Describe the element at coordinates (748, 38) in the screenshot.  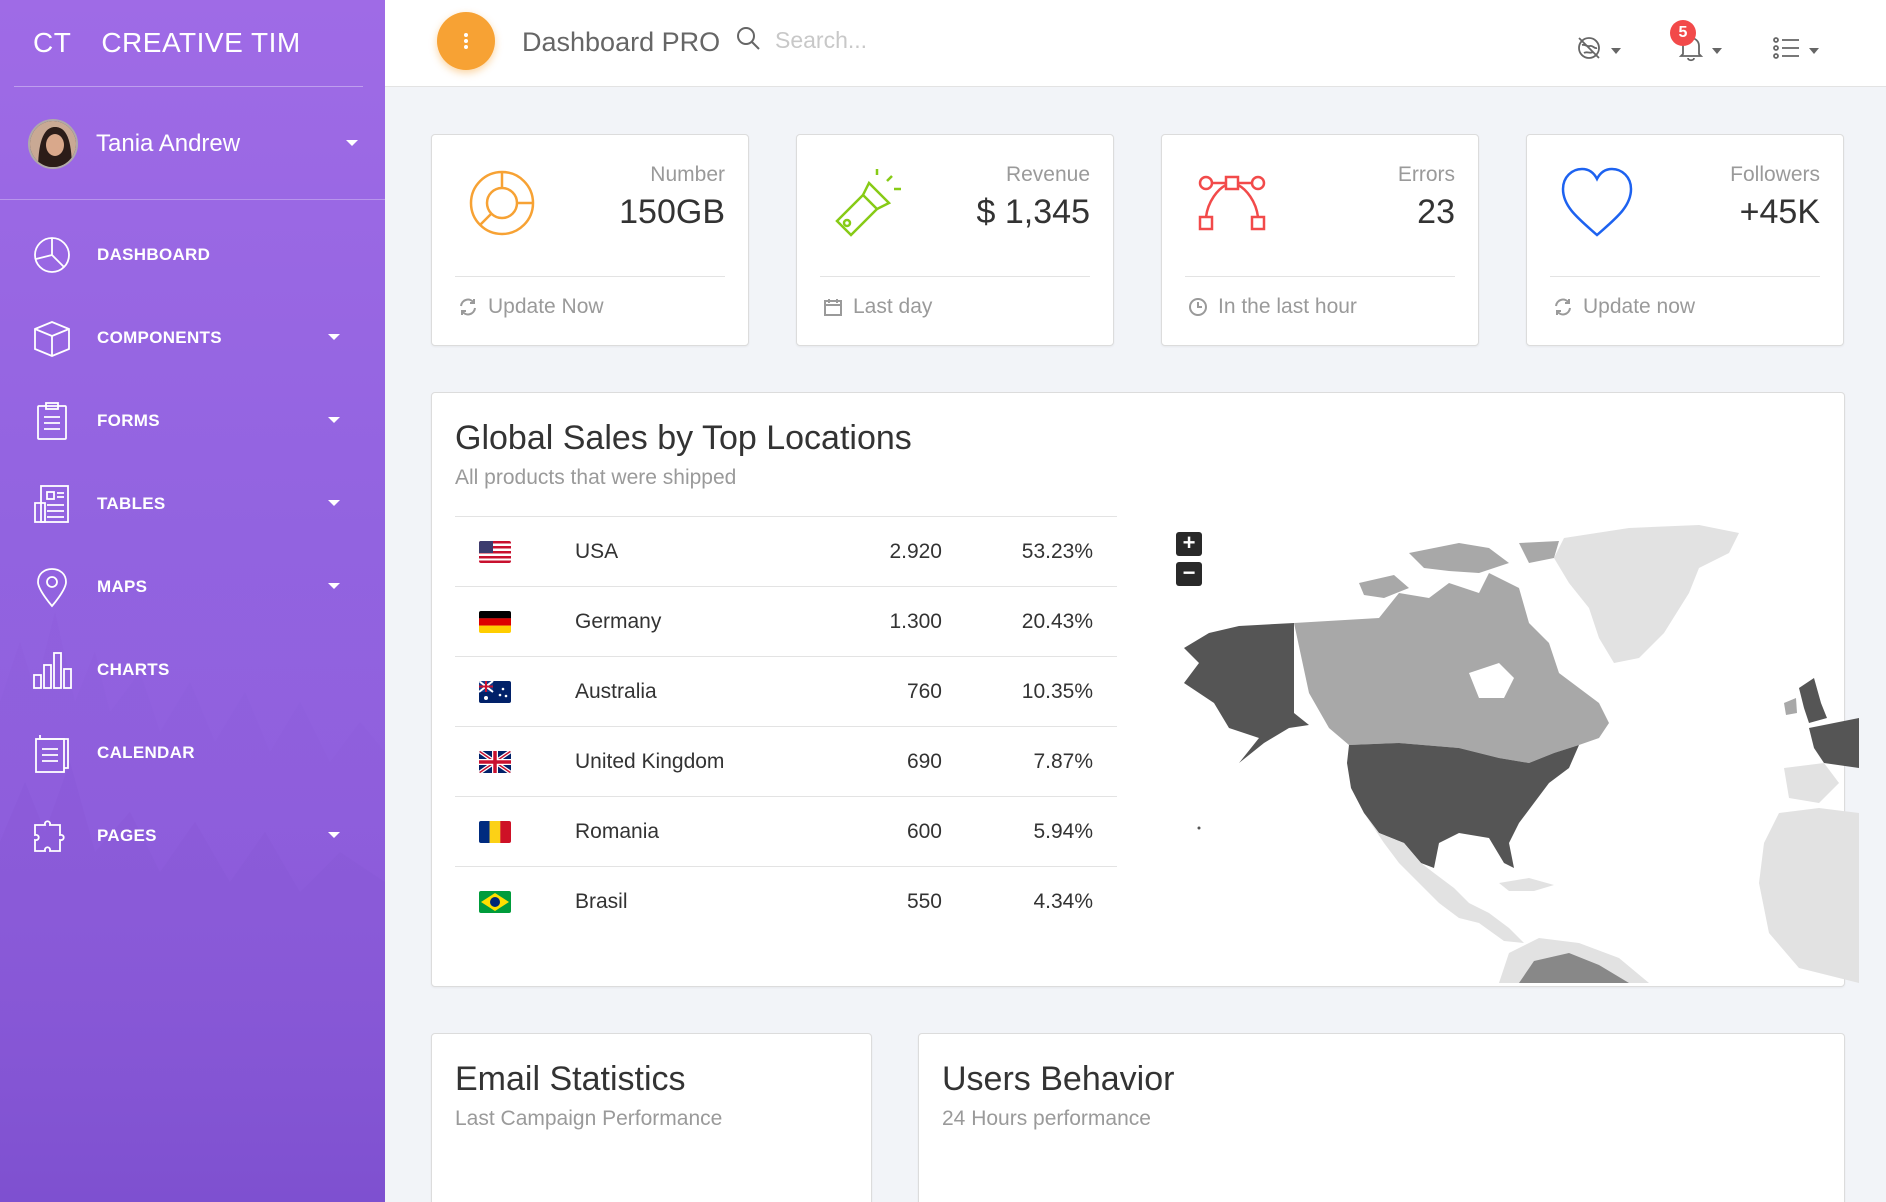
I see `search-icon` at that location.